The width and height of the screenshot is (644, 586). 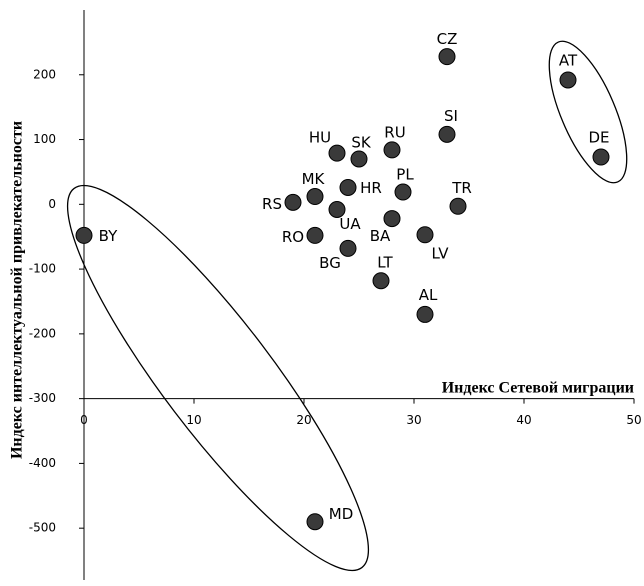 I want to click on point-label: UA, so click(x=350, y=224).